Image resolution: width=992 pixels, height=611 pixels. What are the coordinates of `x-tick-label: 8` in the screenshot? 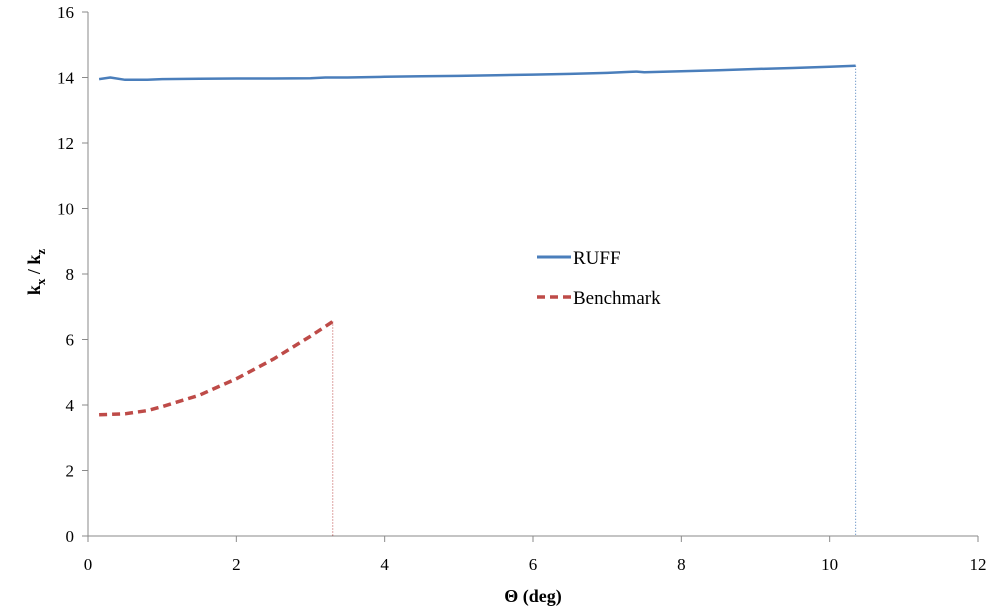 It's located at (681, 564).